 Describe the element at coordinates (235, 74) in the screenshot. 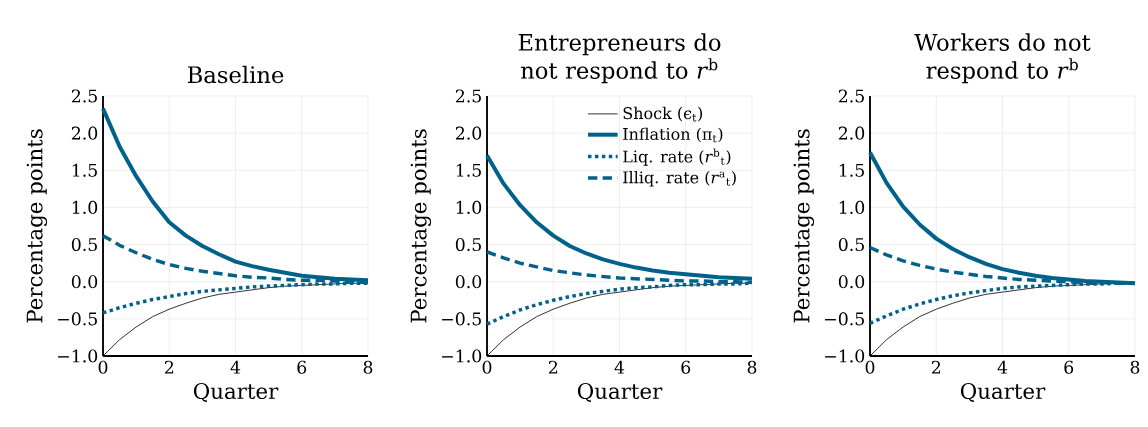

I see `chart-title: Baseline` at that location.